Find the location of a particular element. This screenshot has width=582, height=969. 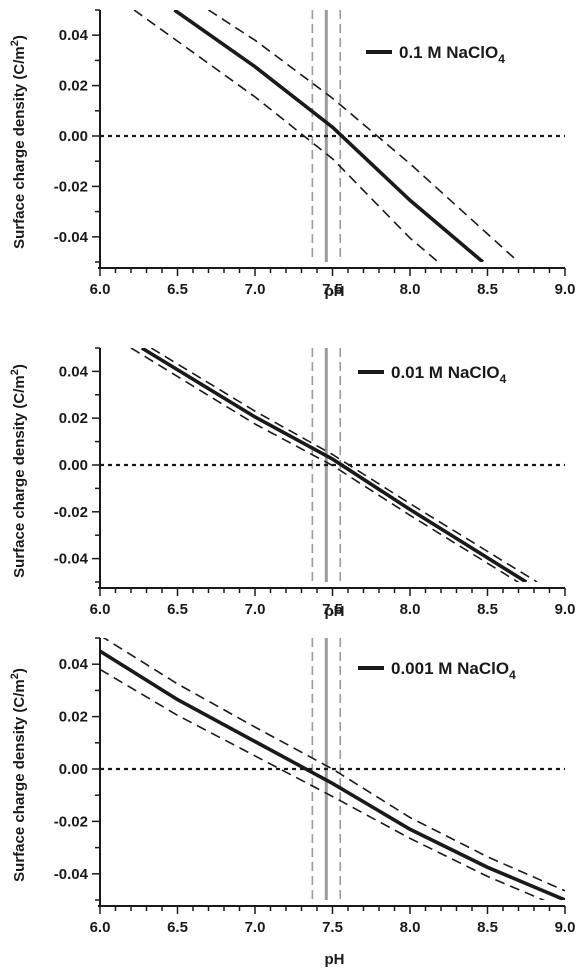

series-fit-line is located at coordinates (329, 136).